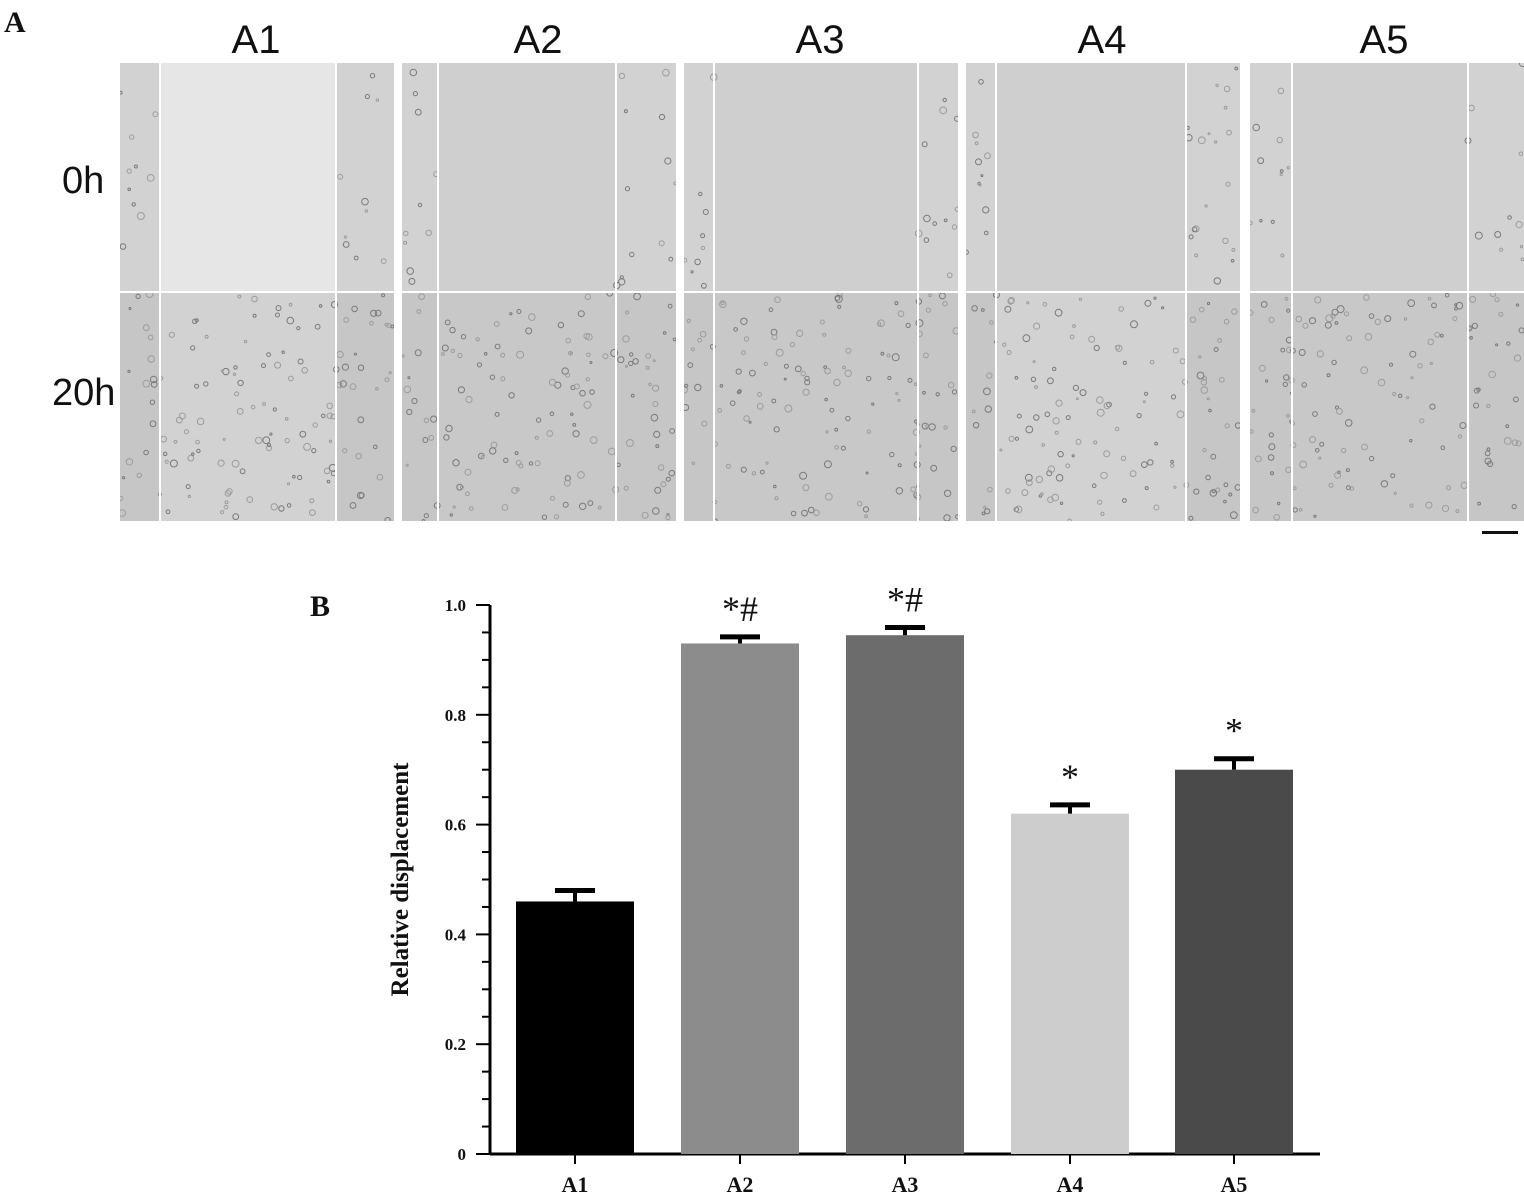  Describe the element at coordinates (905, 1184) in the screenshot. I see `x-tick-label-a3: A3` at that location.